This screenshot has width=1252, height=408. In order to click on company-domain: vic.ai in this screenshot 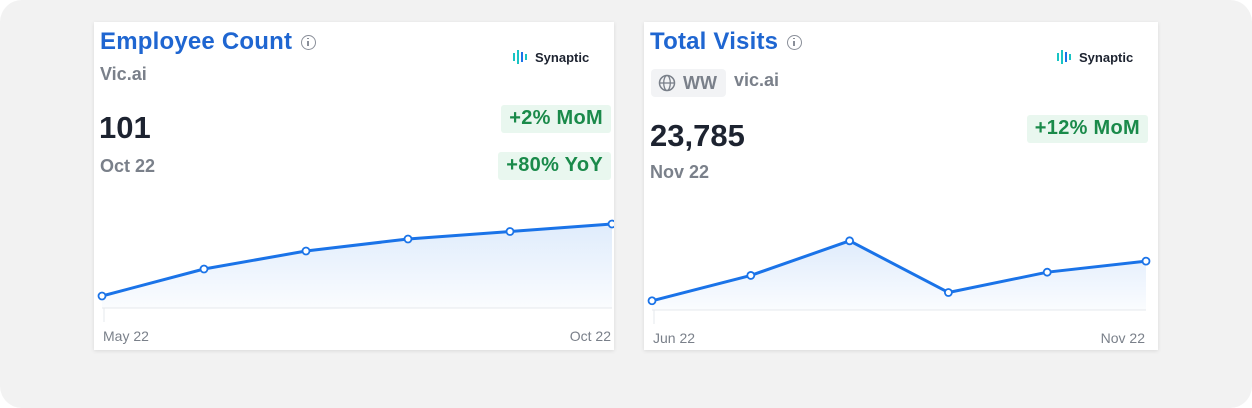, I will do `click(757, 80)`.